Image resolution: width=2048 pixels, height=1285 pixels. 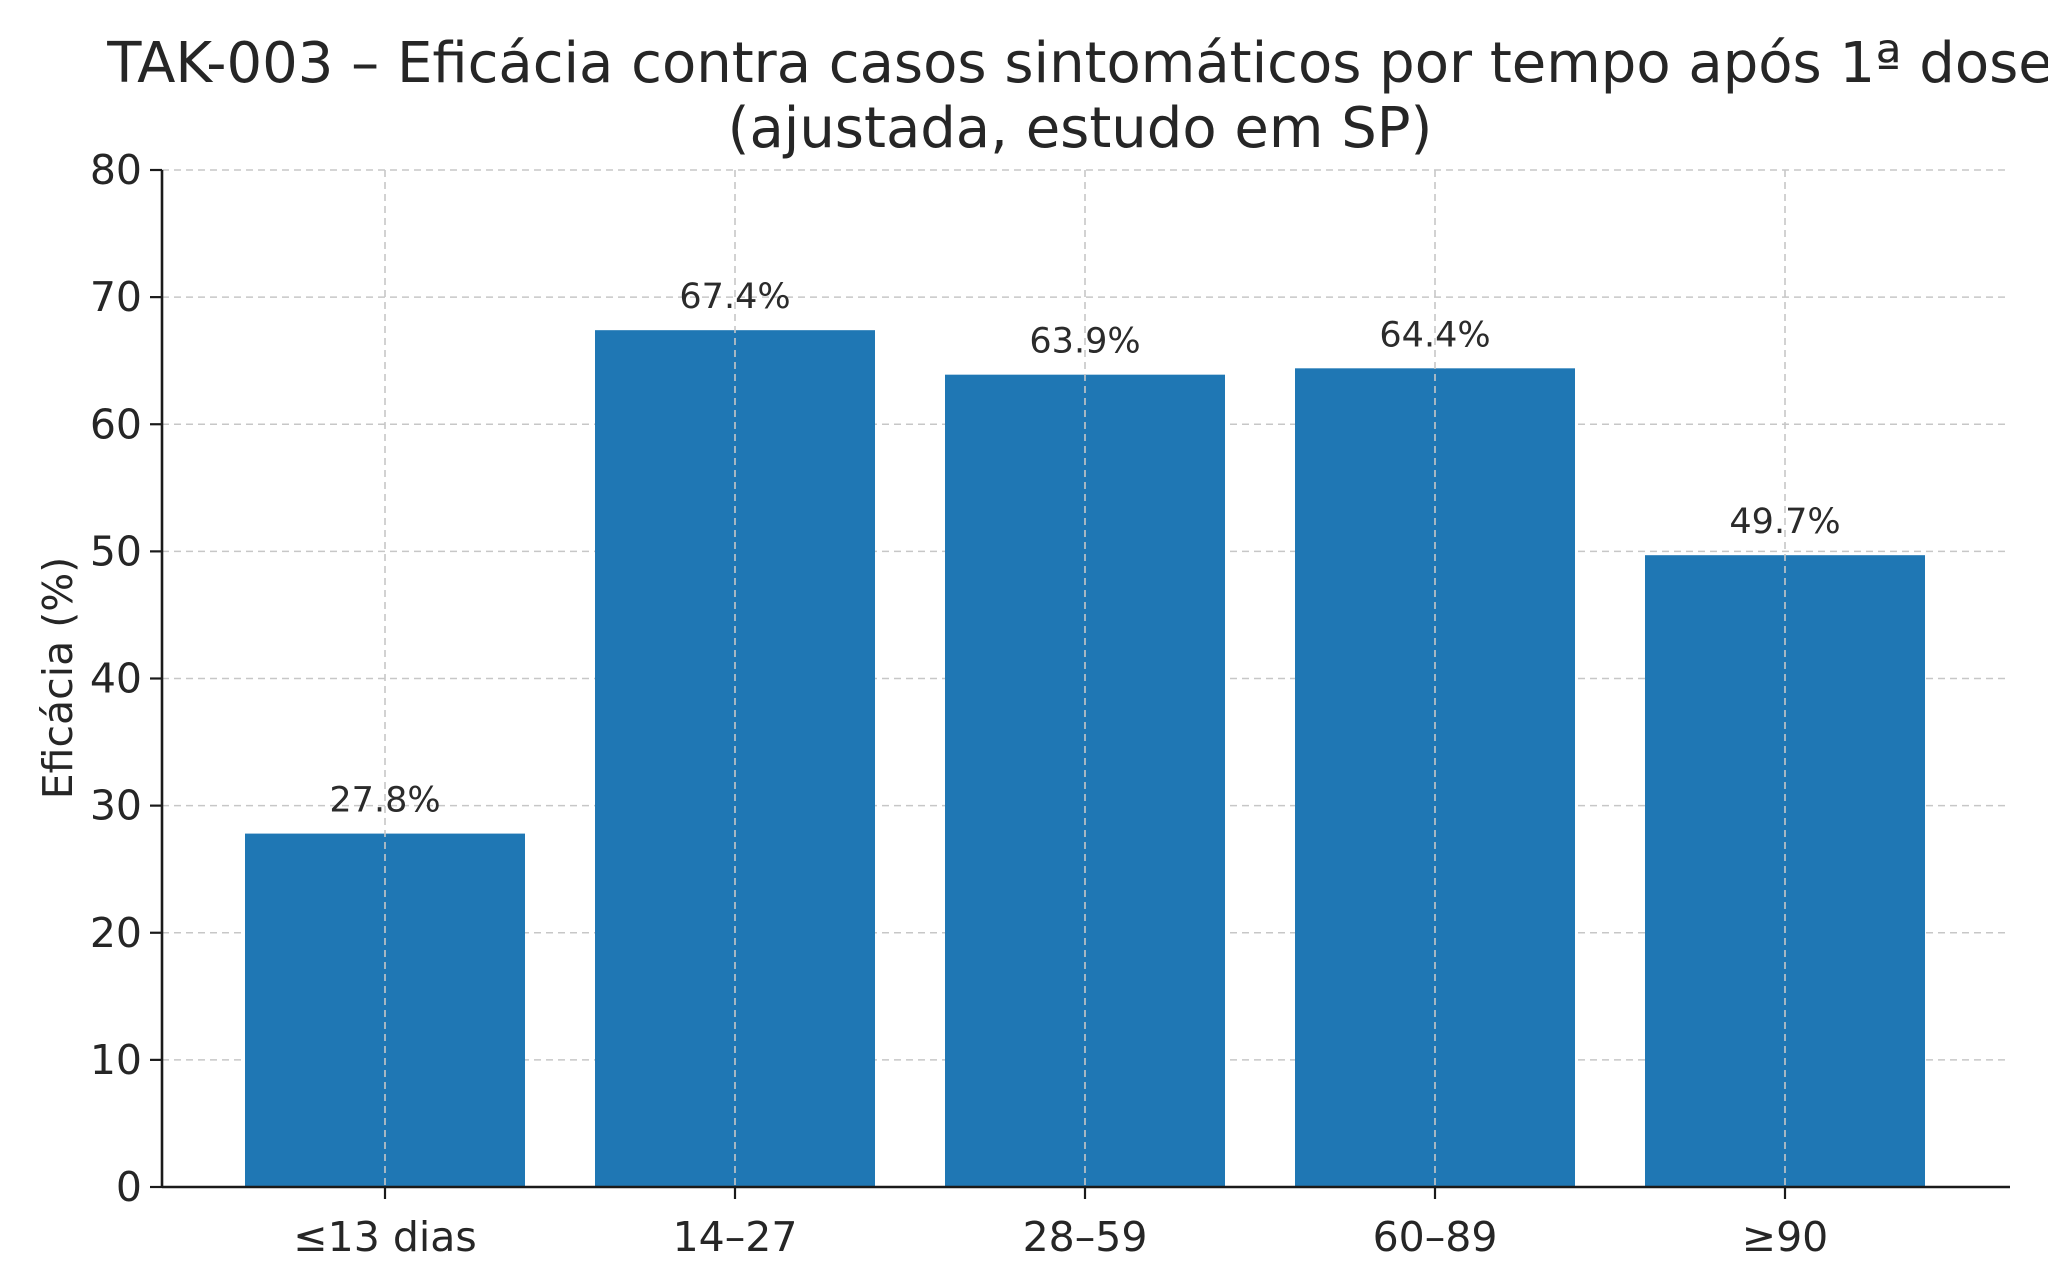 What do you see at coordinates (384, 1237) in the screenshot?
I see `x-tick-label: ≤13 dias` at bounding box center [384, 1237].